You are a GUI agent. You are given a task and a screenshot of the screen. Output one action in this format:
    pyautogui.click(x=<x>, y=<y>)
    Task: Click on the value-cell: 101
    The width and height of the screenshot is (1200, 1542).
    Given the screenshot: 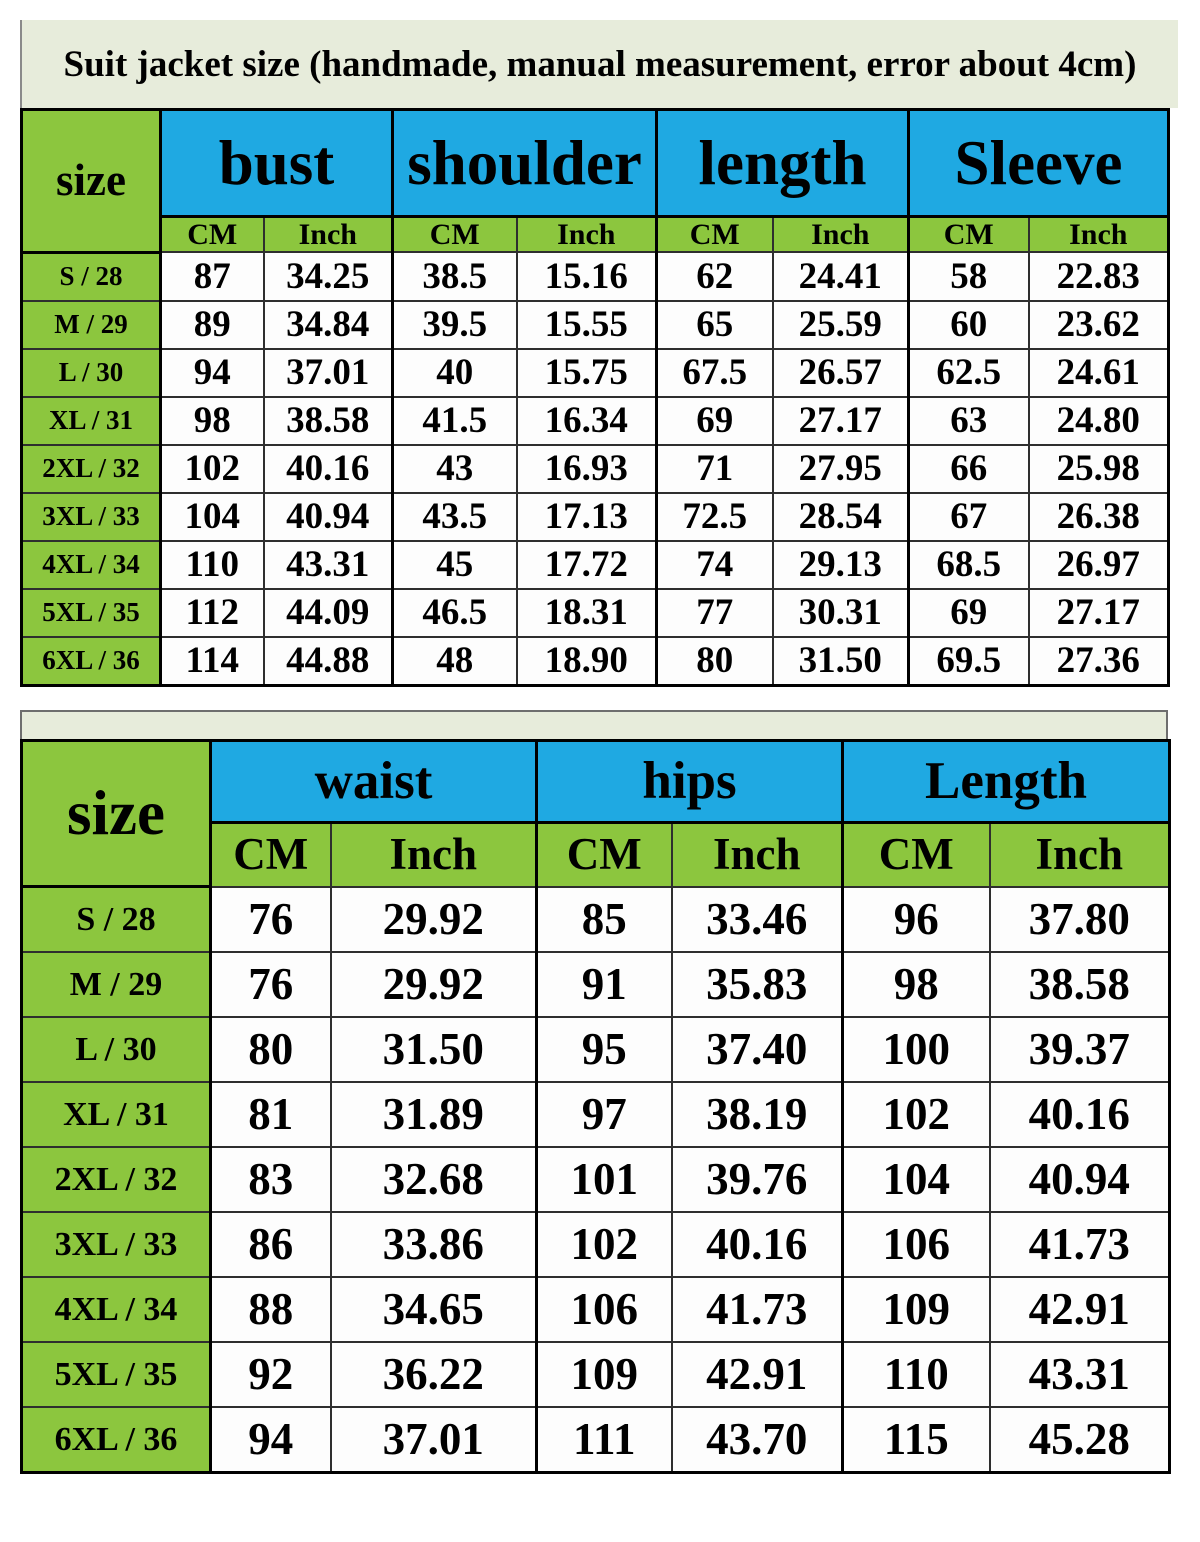 What is the action you would take?
    pyautogui.click(x=604, y=1179)
    